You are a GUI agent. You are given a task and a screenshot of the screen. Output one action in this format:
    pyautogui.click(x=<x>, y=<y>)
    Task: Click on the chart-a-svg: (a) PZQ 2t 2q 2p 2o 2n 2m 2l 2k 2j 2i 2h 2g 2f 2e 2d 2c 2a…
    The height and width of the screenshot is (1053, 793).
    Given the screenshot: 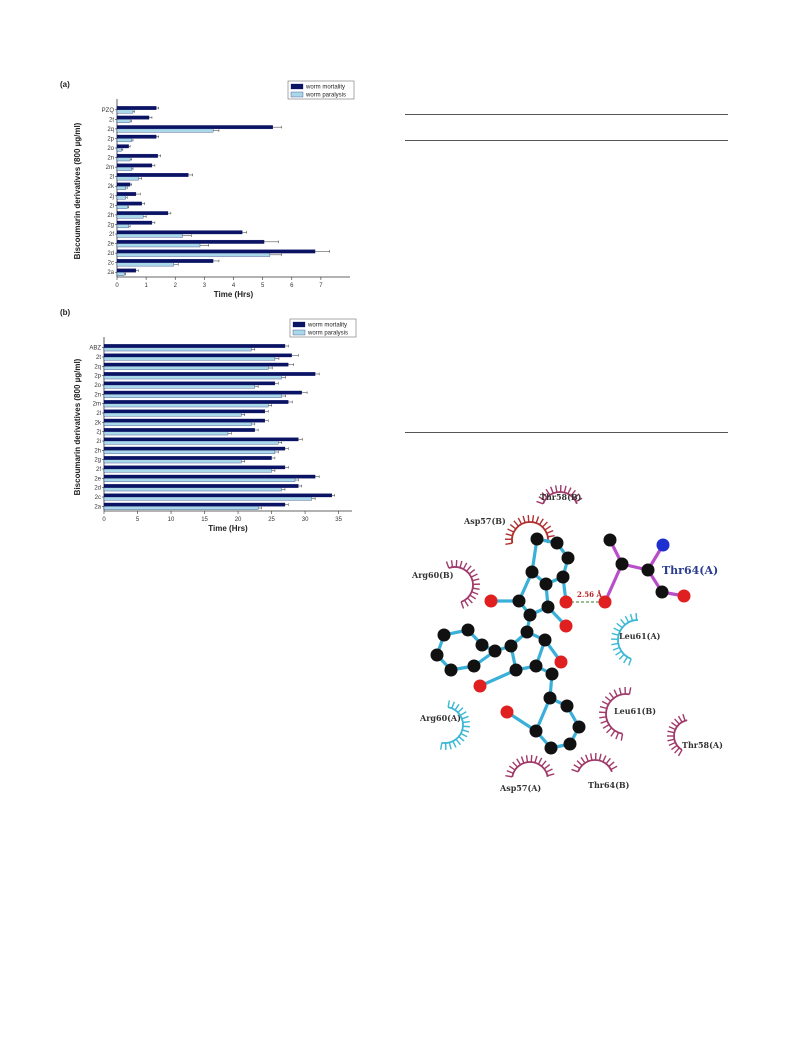 What is the action you would take?
    pyautogui.click(x=207, y=189)
    